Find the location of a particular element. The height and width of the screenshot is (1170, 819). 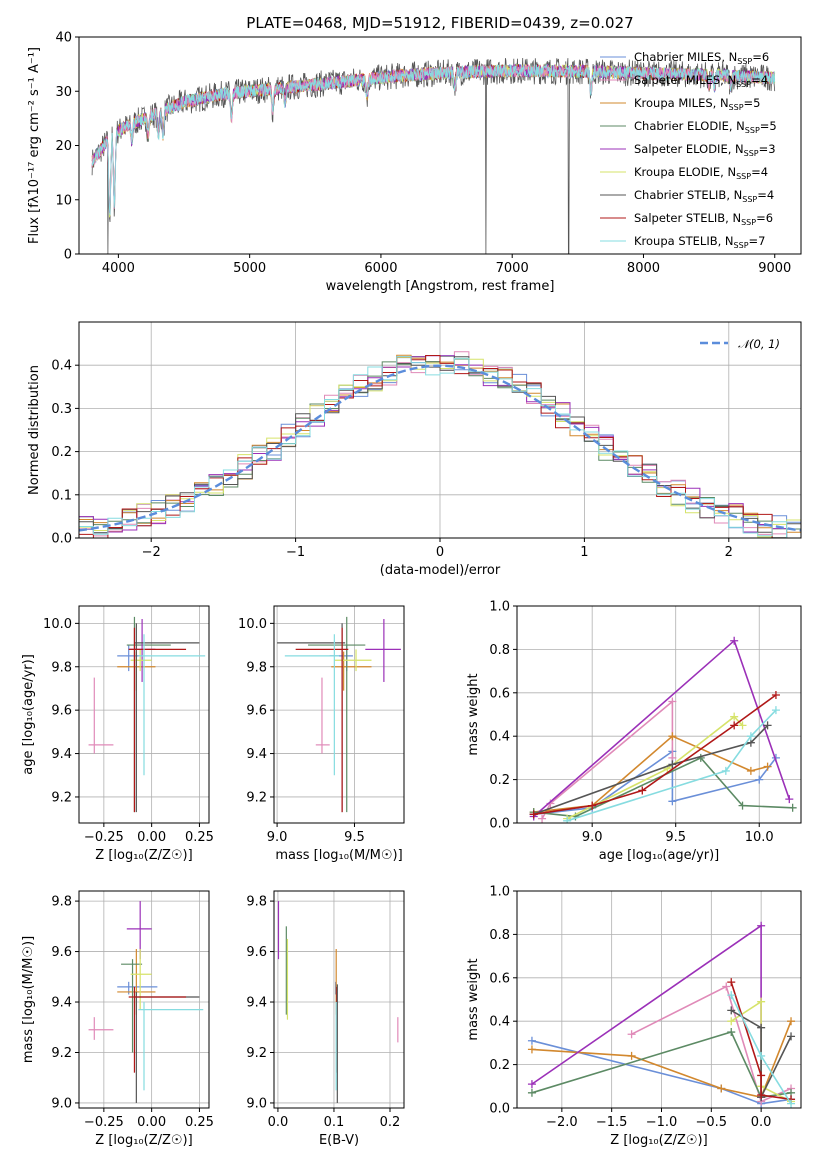

x-tick-label: −2.0 is located at coordinates (562, 1122).